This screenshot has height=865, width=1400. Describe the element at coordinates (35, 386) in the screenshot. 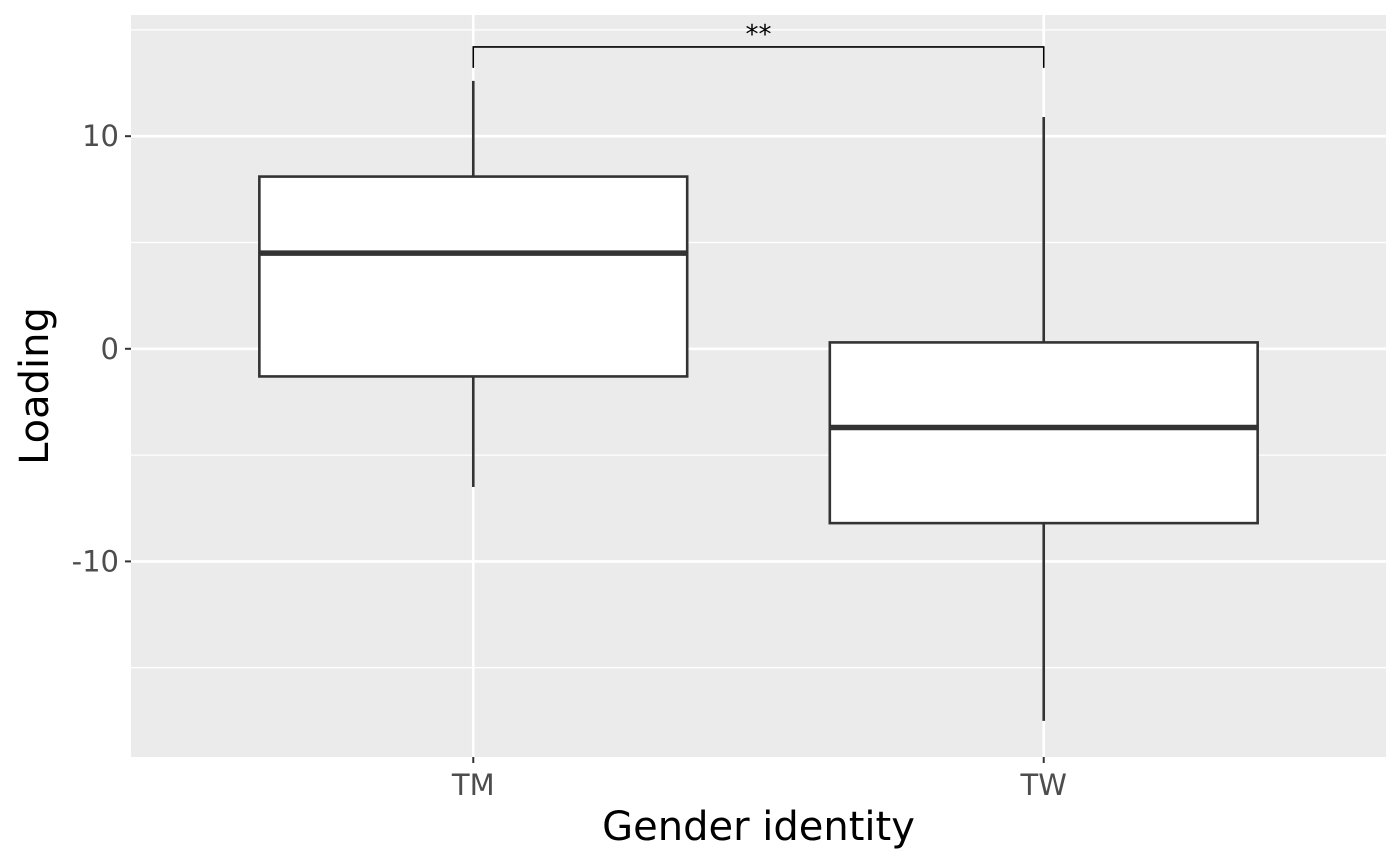

I see `y-axis-title: Loading` at that location.